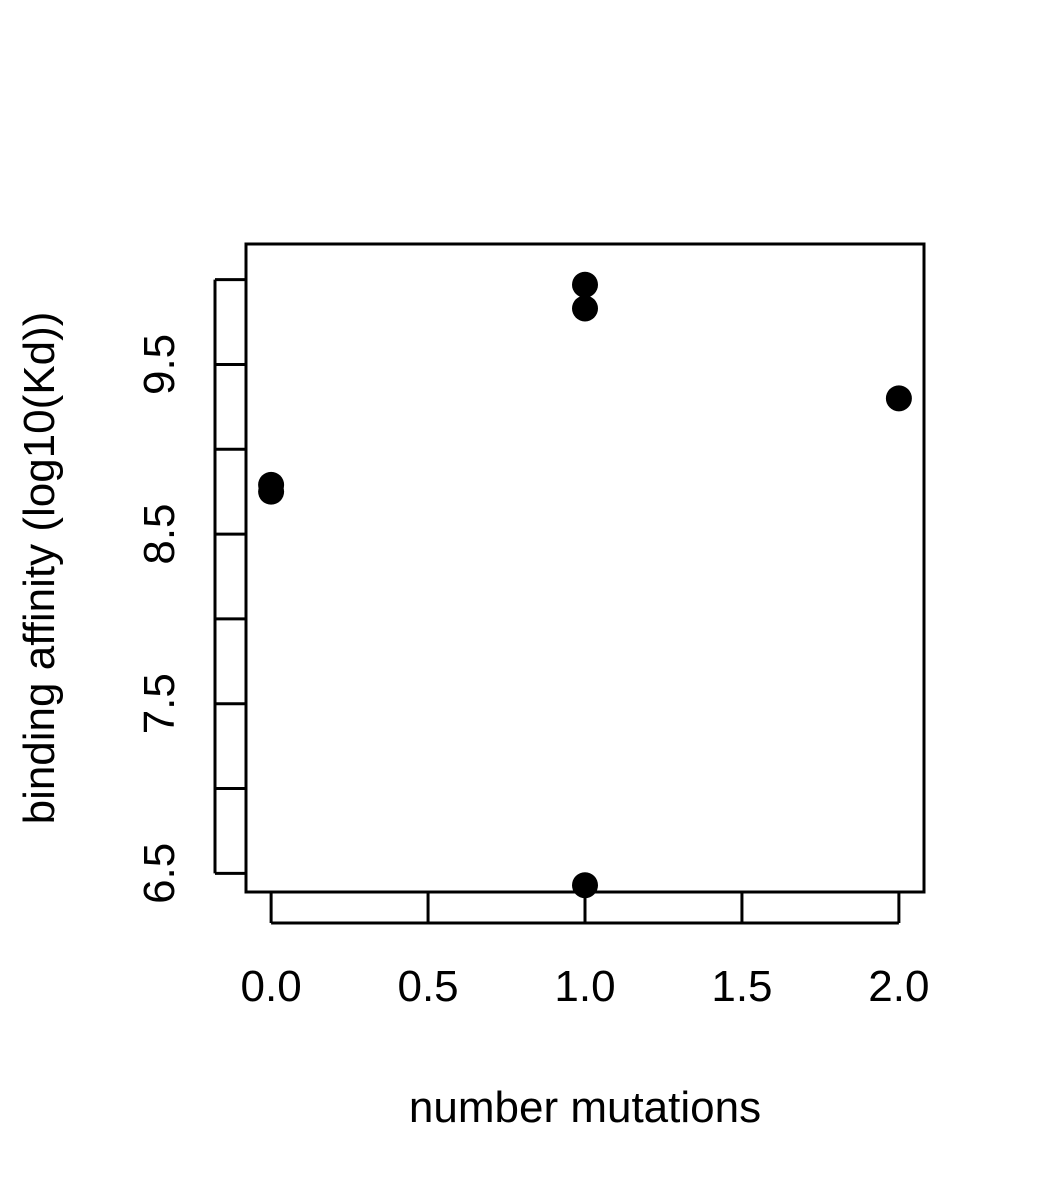 The height and width of the screenshot is (1200, 1050). Describe the element at coordinates (159, 703) in the screenshot. I see `y-tick-label: 7.5` at that location.